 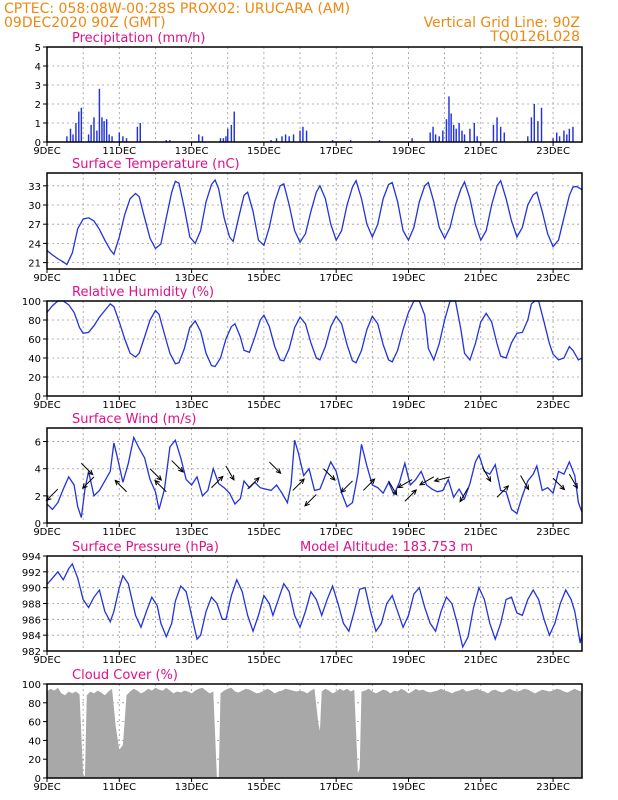 I want to click on temp-xtick-label: 19DEC, so click(x=409, y=278).